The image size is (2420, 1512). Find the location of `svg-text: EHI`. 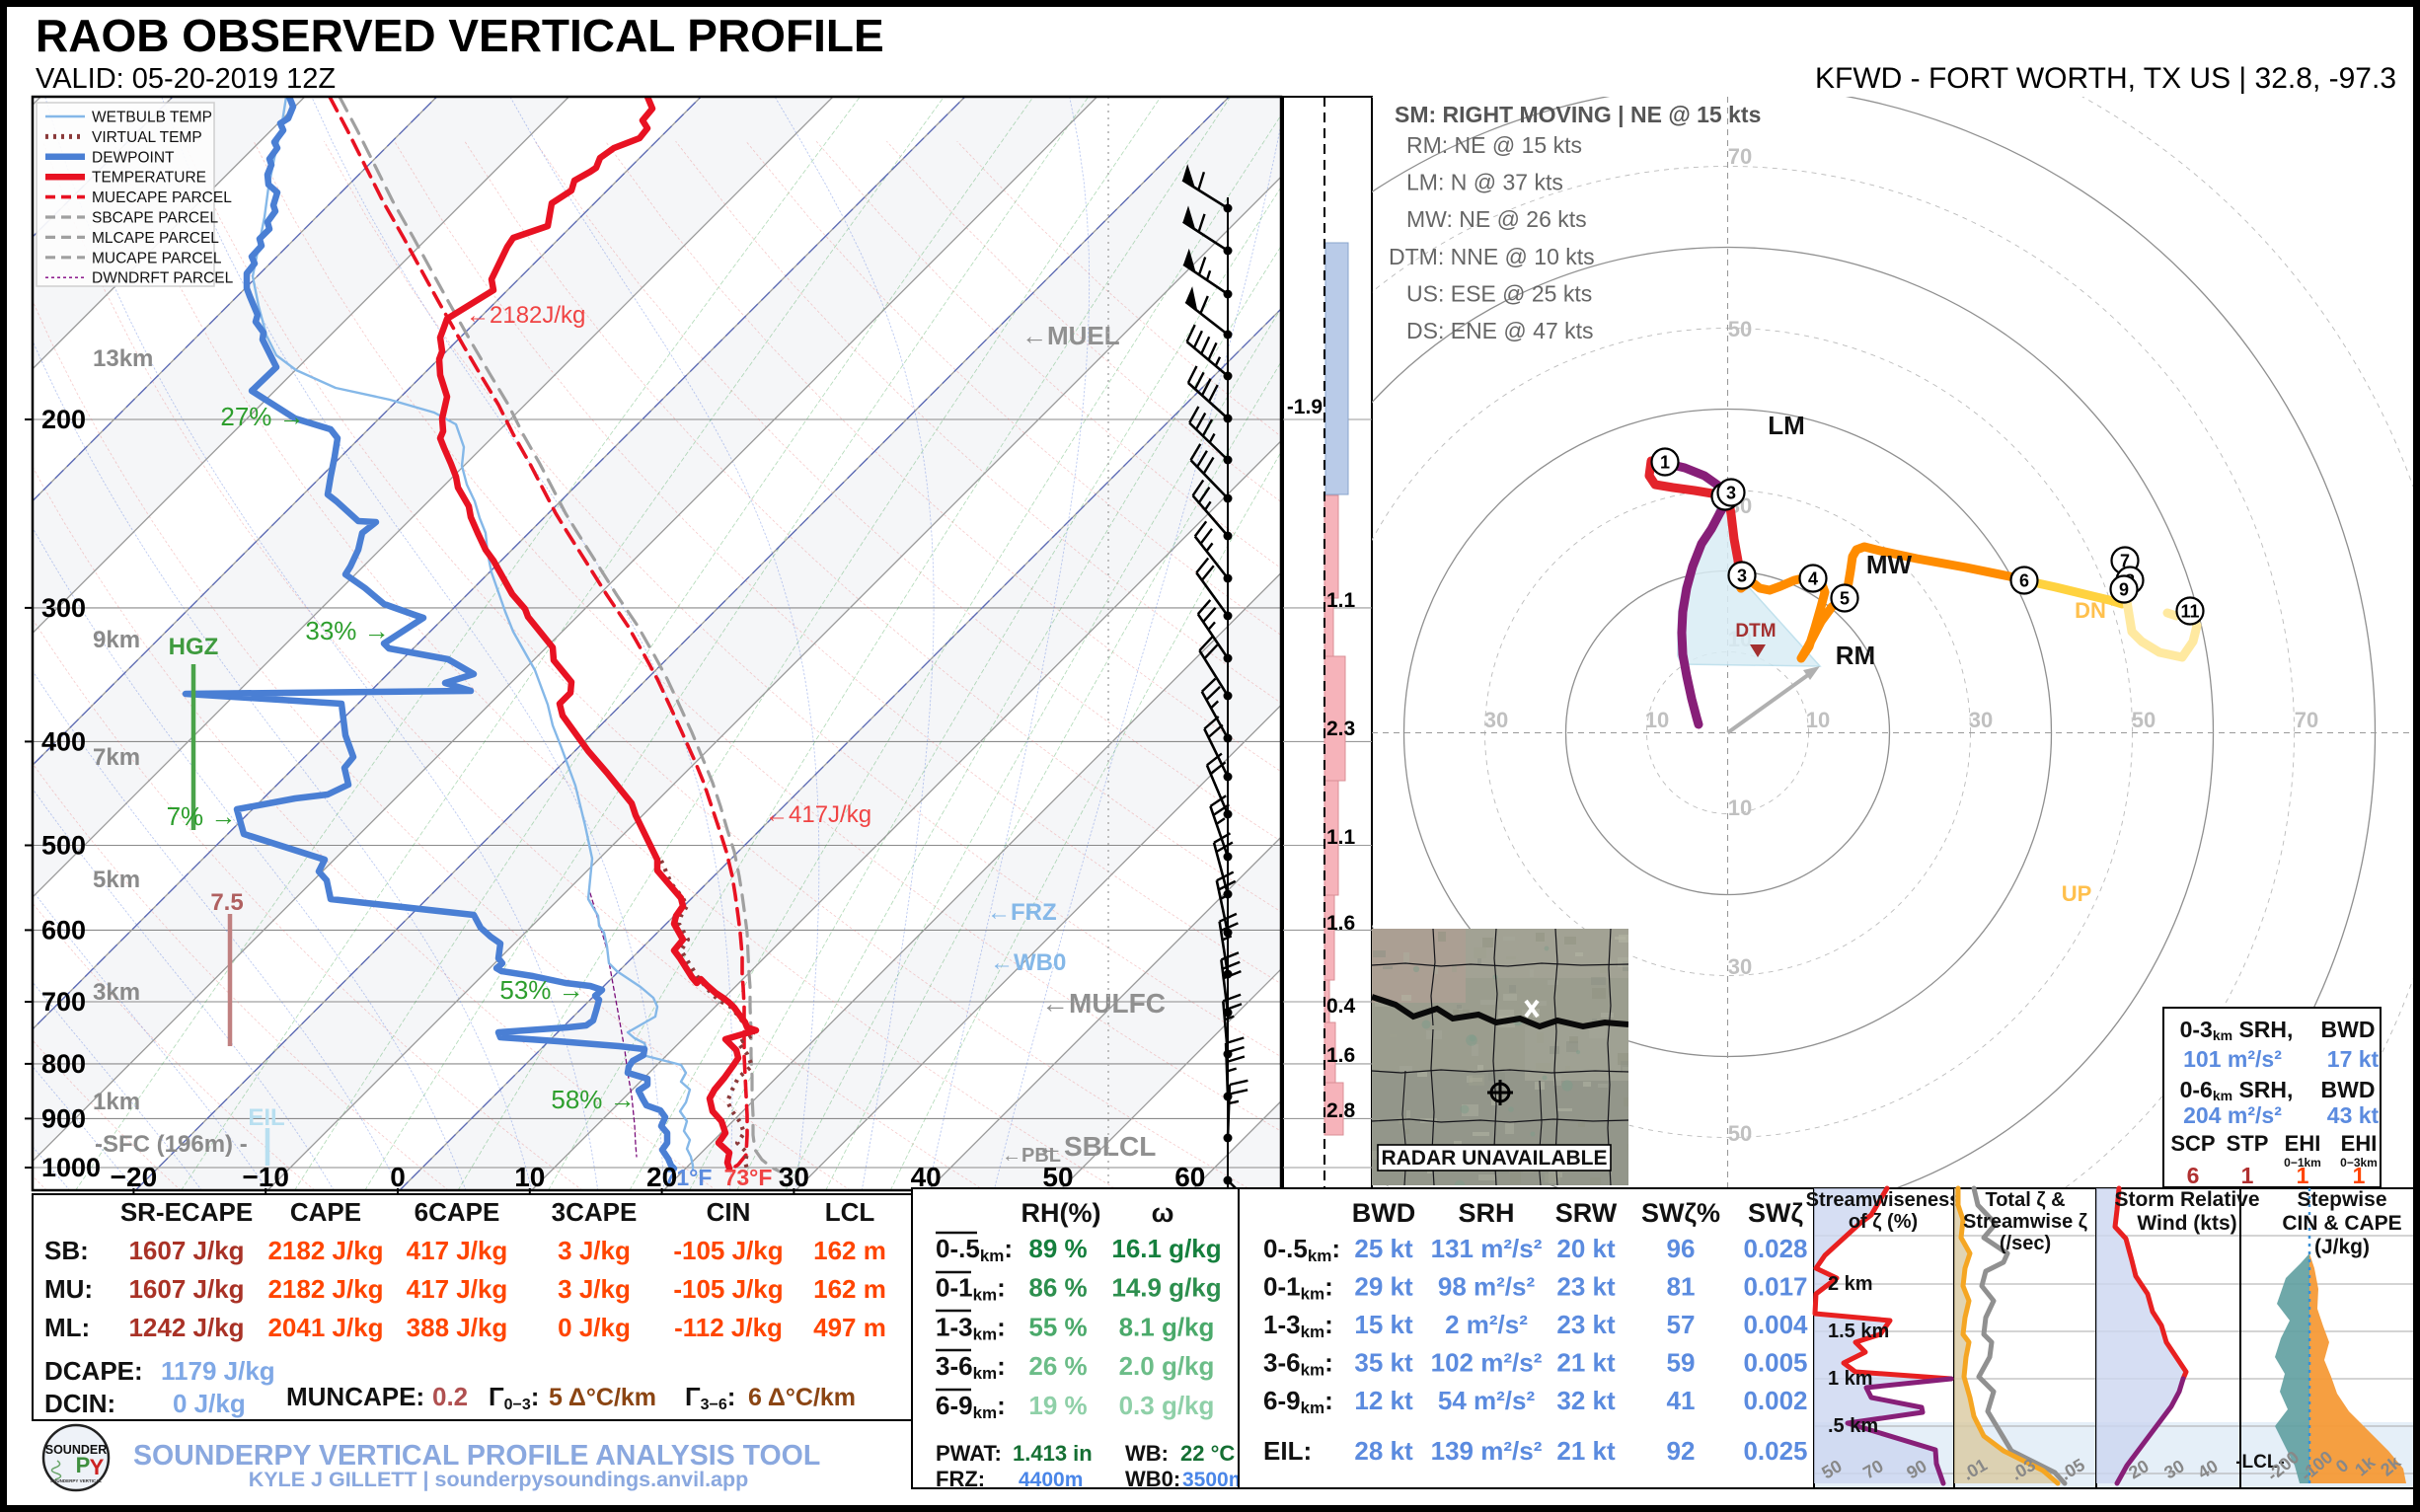

svg-text: EHI is located at coordinates (2303, 1143).